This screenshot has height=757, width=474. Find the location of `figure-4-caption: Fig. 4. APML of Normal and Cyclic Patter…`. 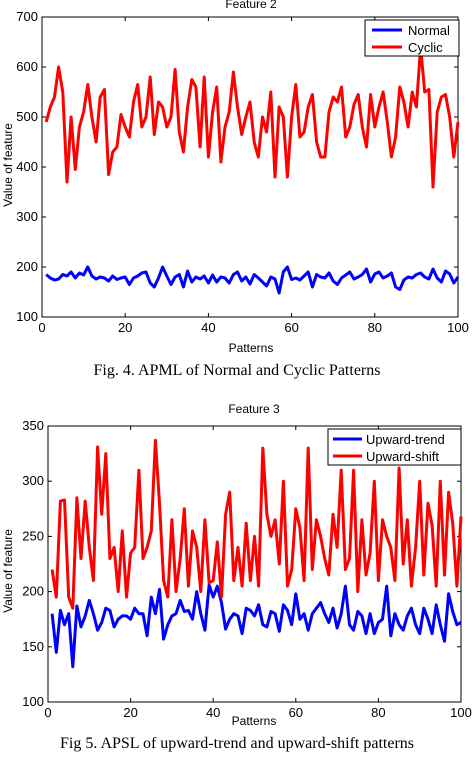

figure-4-caption: Fig. 4. APML of Normal and Cyclic Patter… is located at coordinates (237, 370).